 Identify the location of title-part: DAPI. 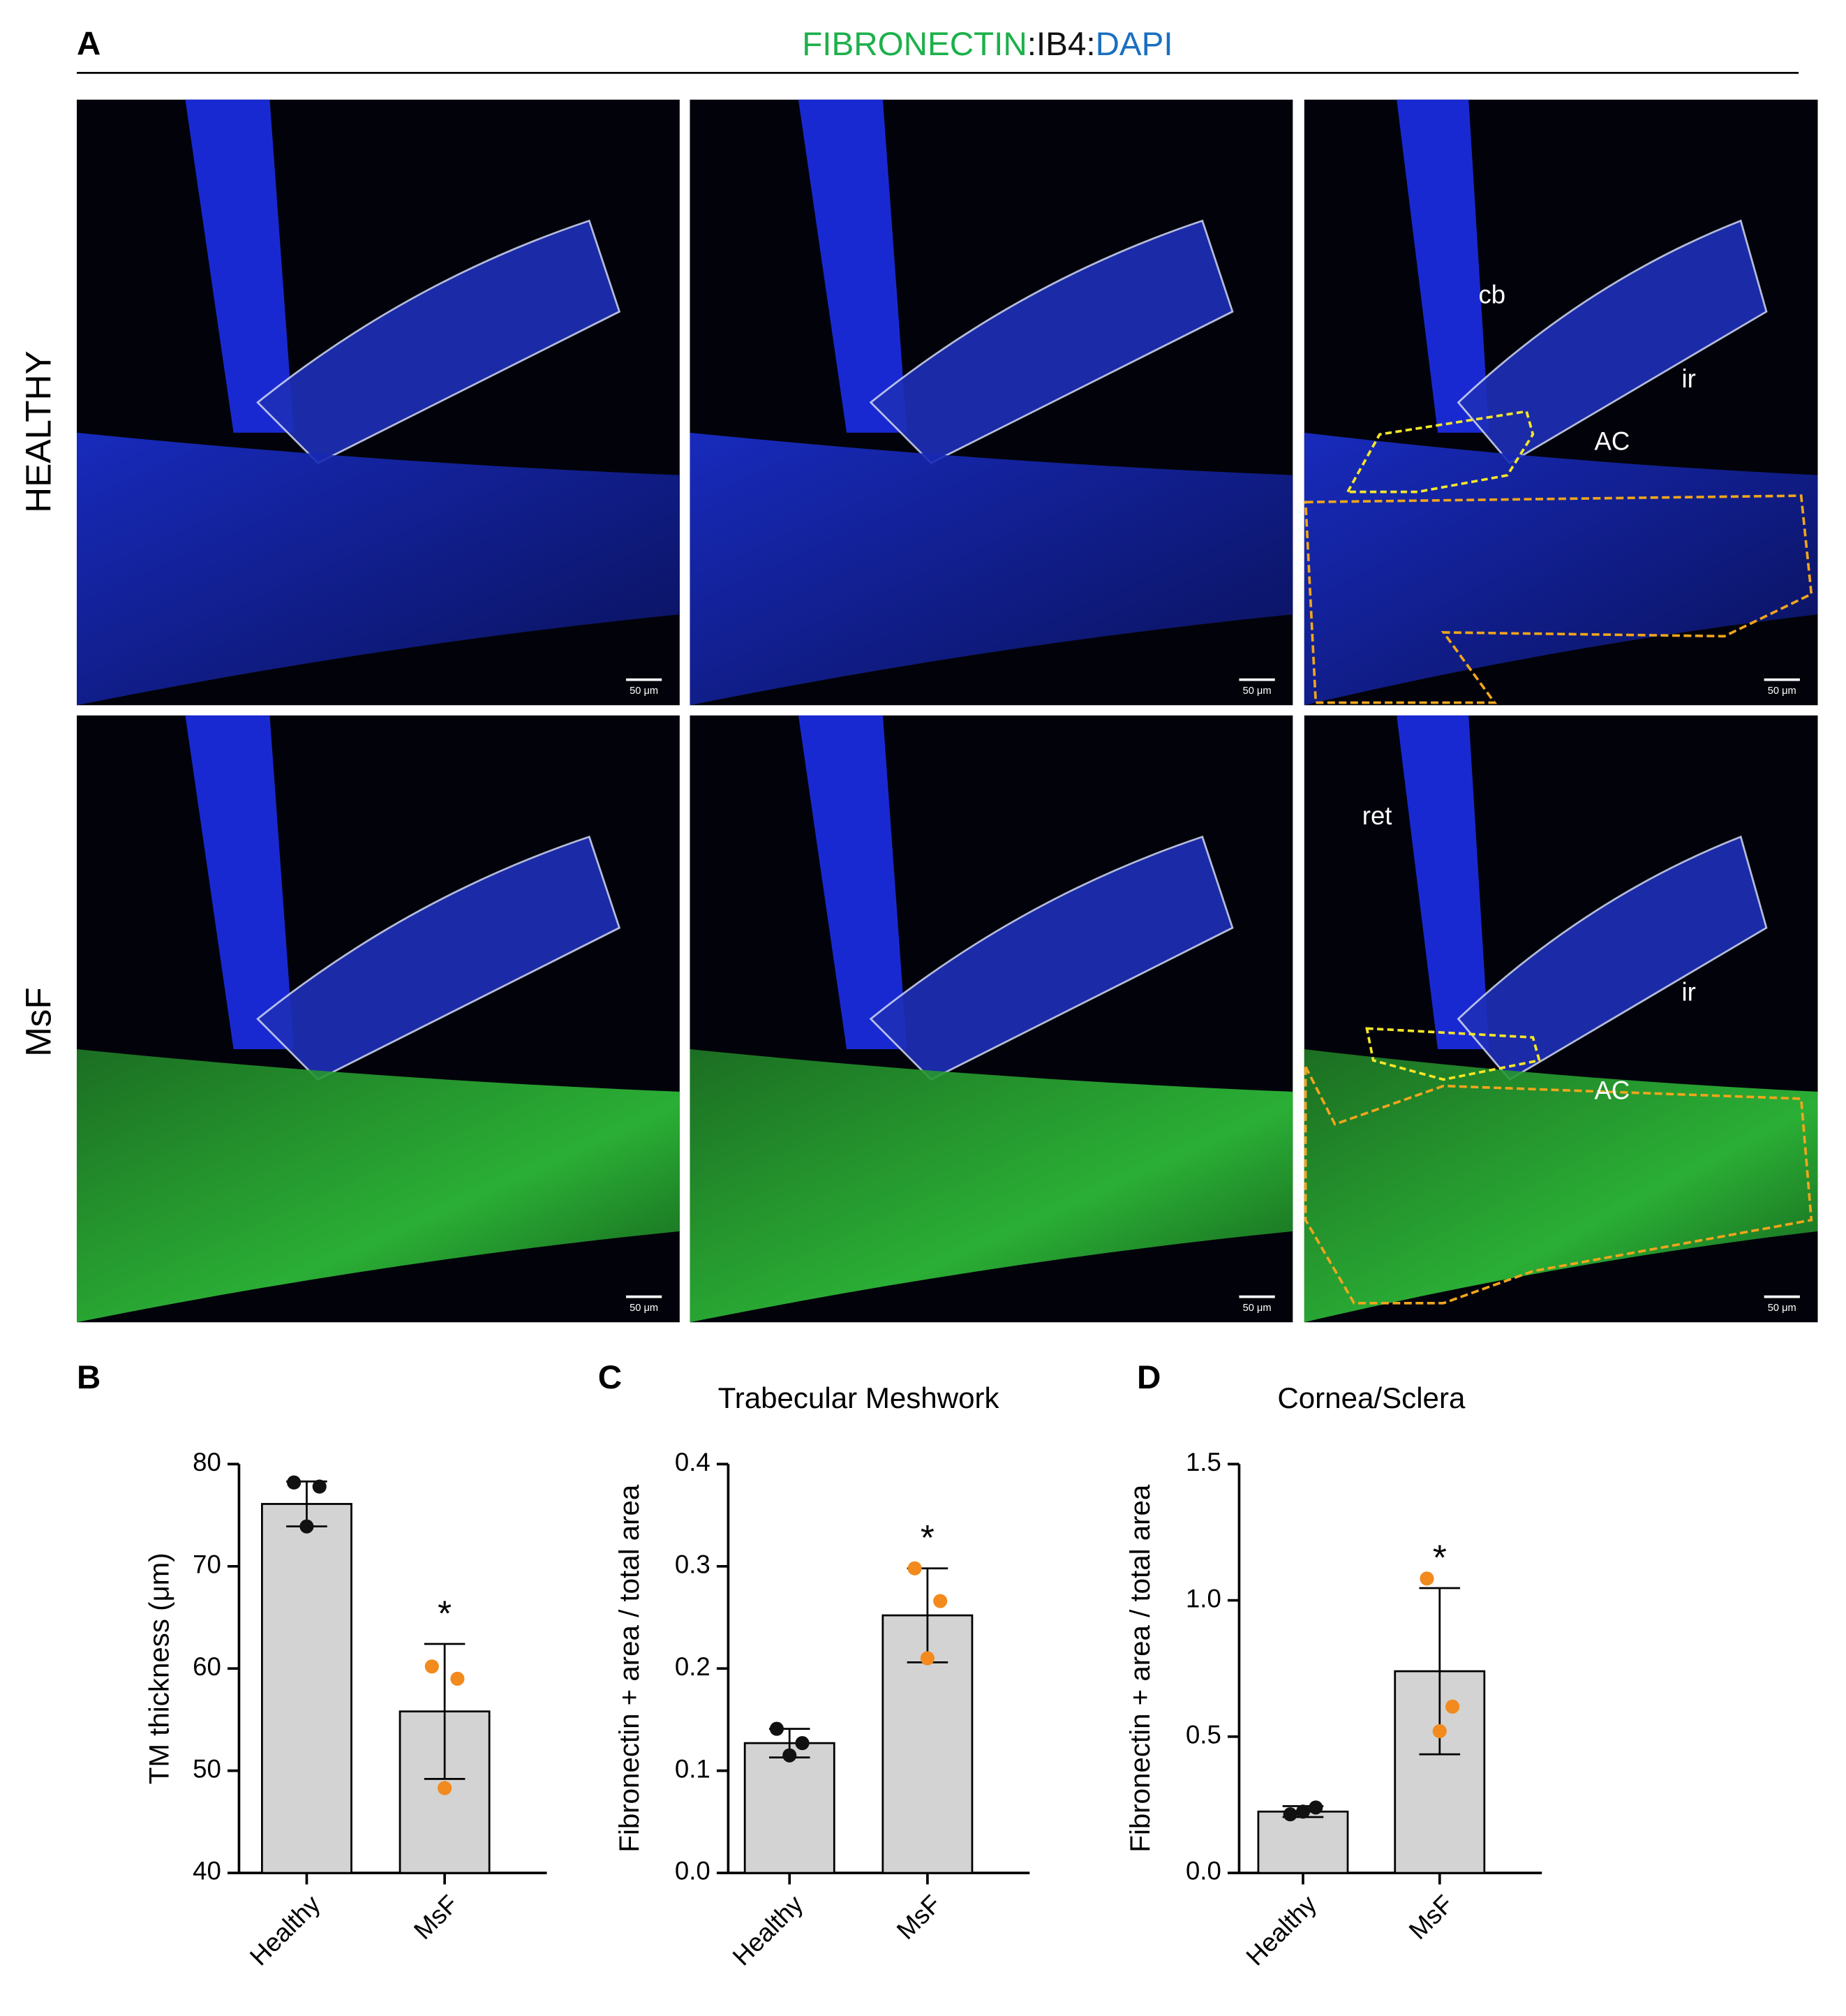
(1134, 43).